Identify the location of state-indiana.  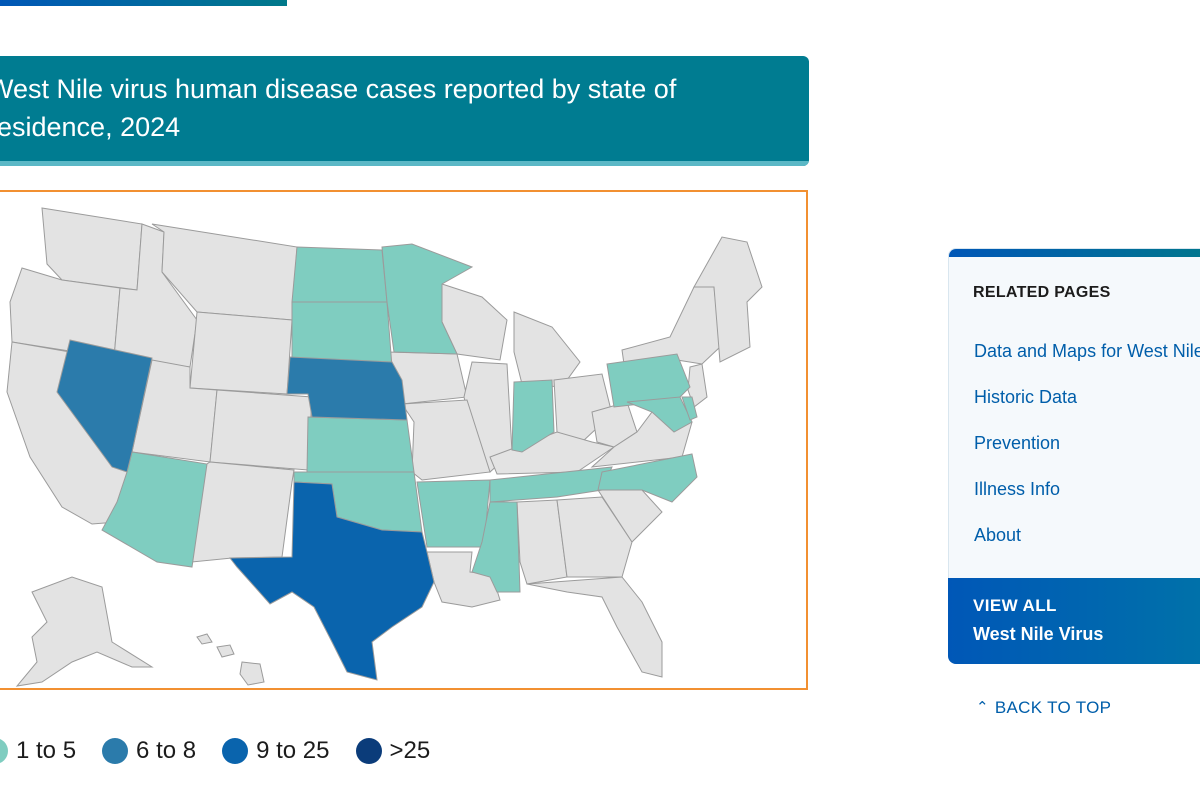
(533, 416).